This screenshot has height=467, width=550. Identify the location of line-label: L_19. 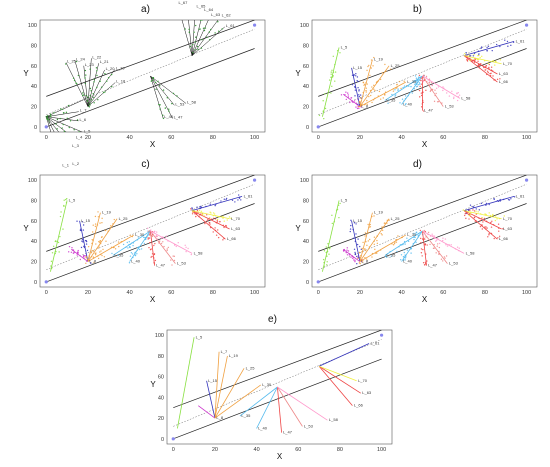
(107, 212).